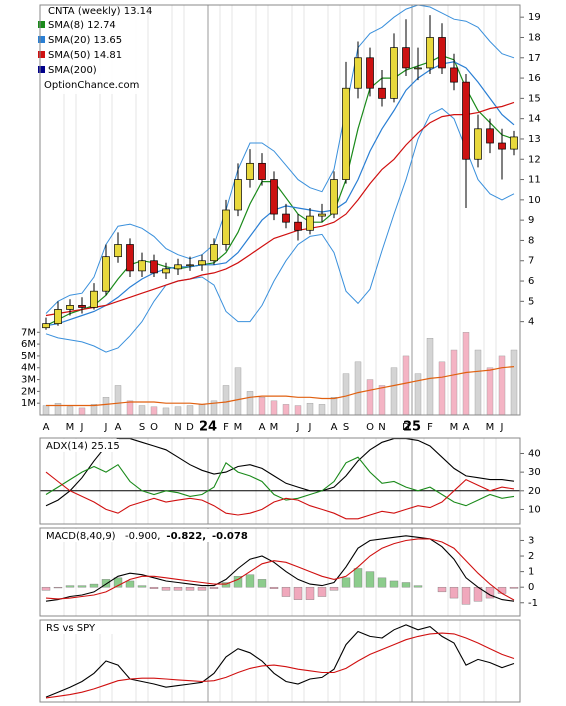  I want to click on y-tick-label: 0, so click(531, 587).